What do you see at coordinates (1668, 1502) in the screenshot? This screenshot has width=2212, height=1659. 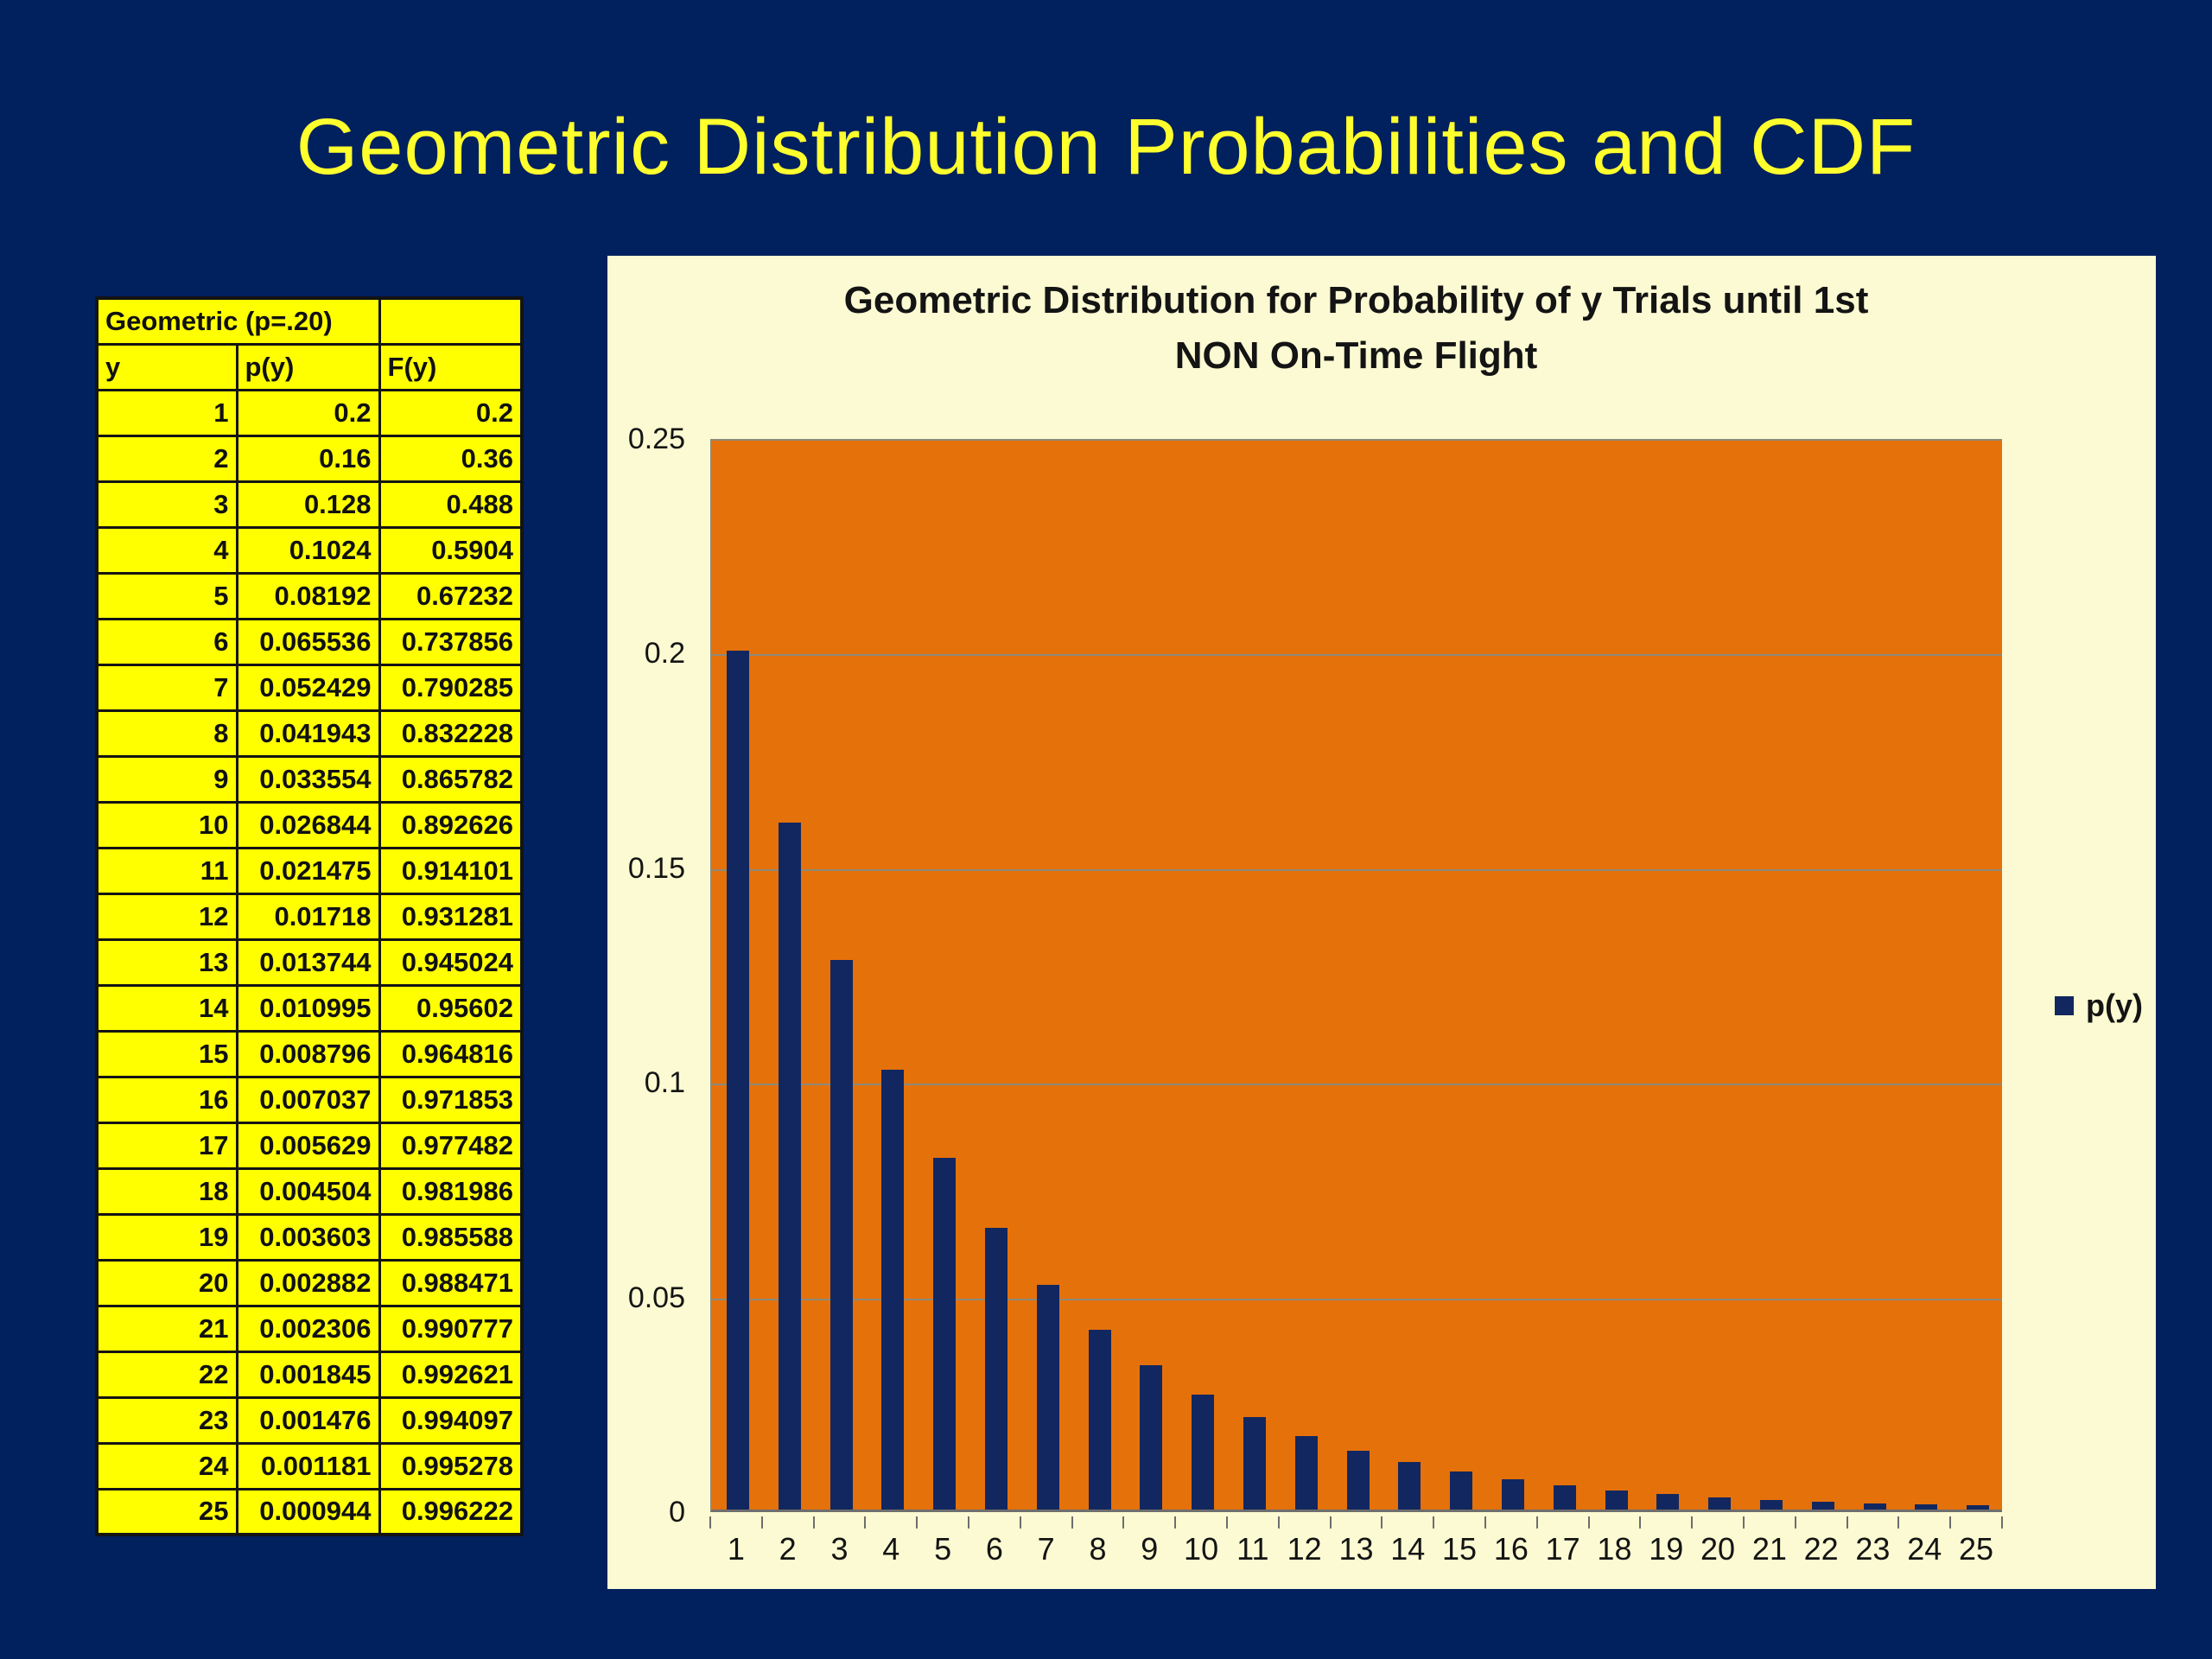 I see `bar-y19` at bounding box center [1668, 1502].